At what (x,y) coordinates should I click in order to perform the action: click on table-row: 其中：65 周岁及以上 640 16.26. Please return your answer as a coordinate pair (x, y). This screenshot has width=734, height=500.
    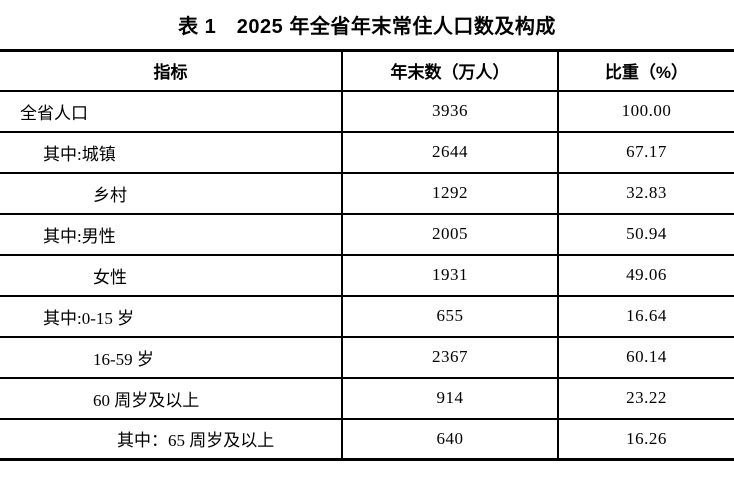
    Looking at the image, I should click on (367, 439).